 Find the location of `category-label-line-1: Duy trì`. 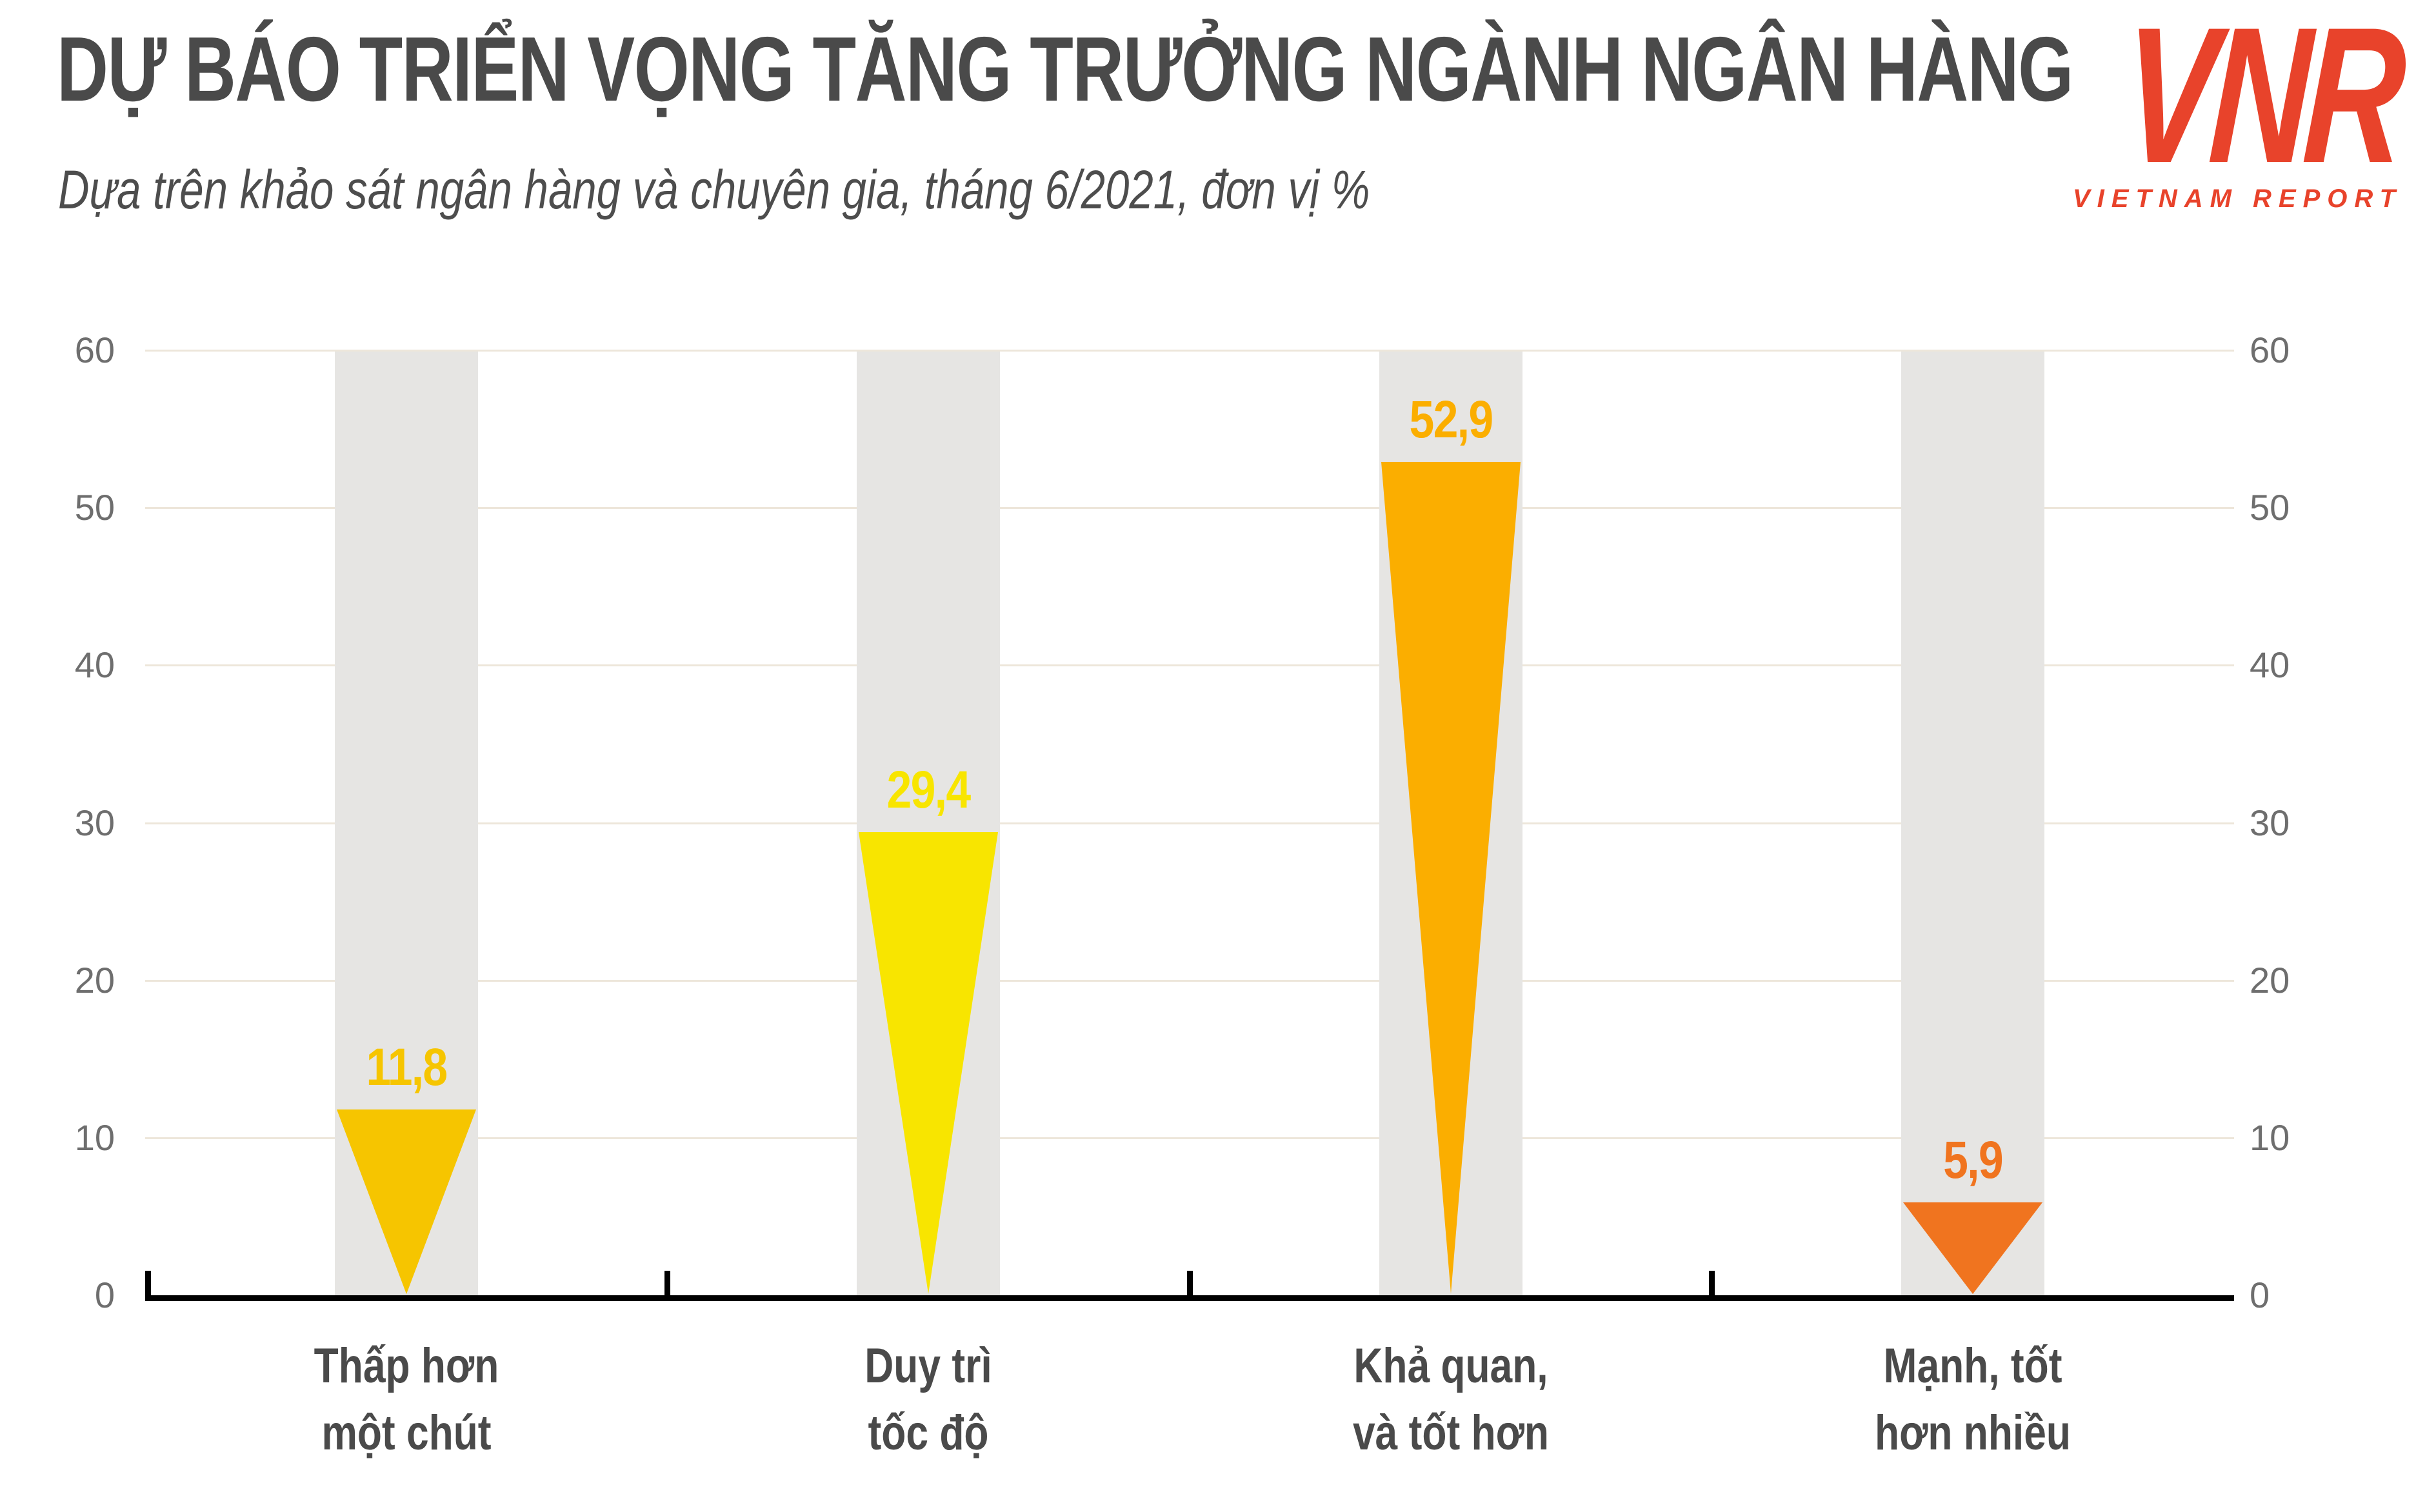

category-label-line-1: Duy trì is located at coordinates (928, 1365).